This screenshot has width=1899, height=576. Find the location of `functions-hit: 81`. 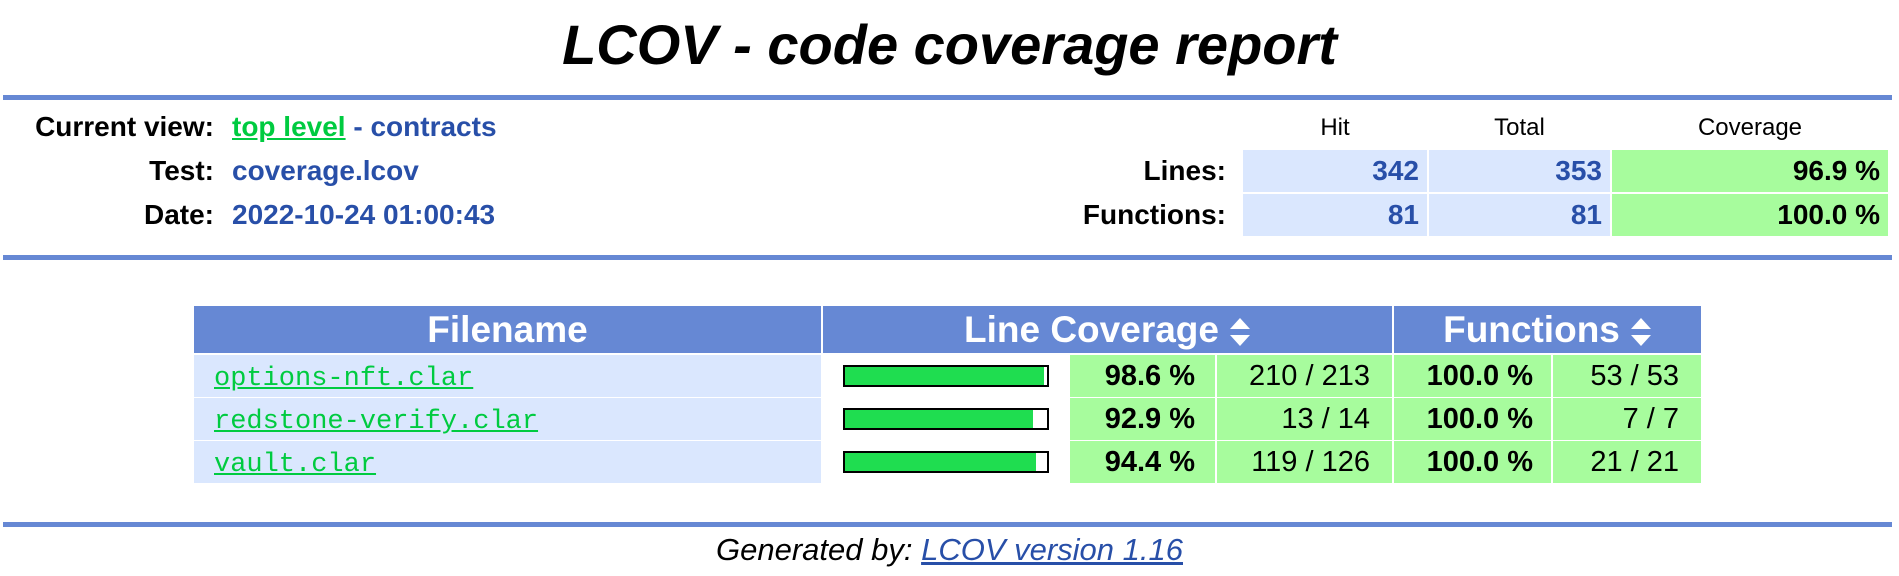

functions-hit: 81 is located at coordinates (1335, 215).